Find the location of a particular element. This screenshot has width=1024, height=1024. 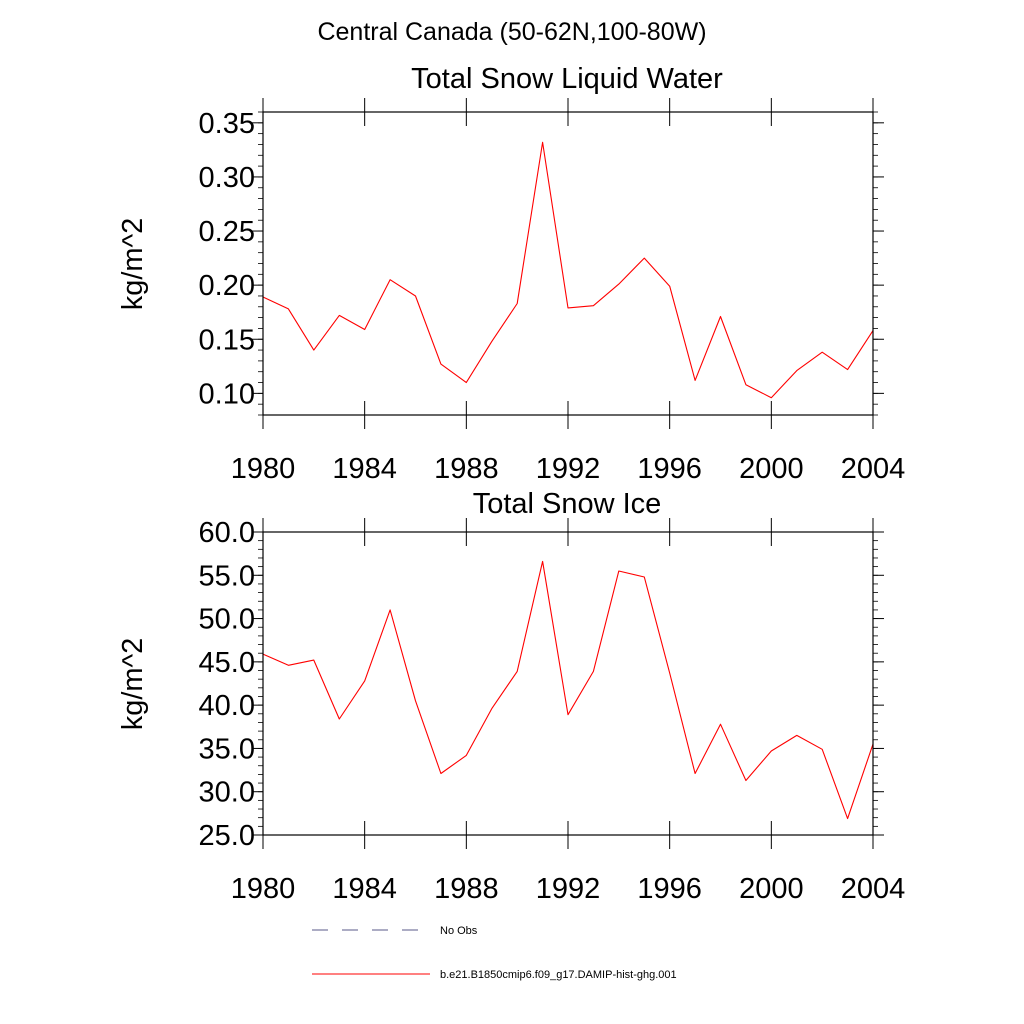

y-tick-label: 35.0 is located at coordinates (227, 749).